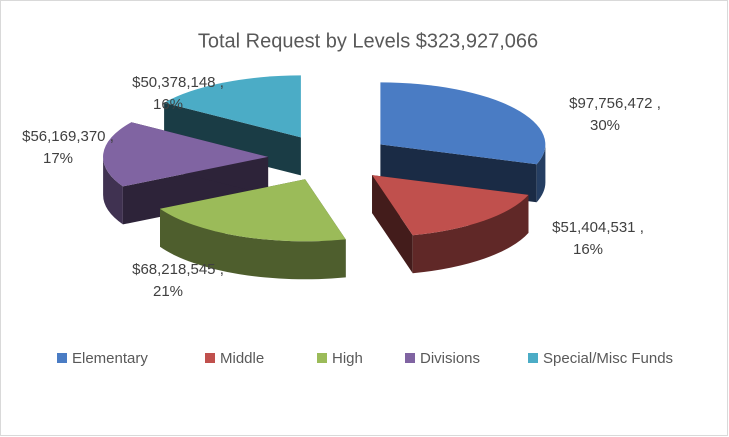 The width and height of the screenshot is (729, 437). Describe the element at coordinates (368, 41) in the screenshot. I see `chart-title: Total Request by Levels $323,927,066` at that location.